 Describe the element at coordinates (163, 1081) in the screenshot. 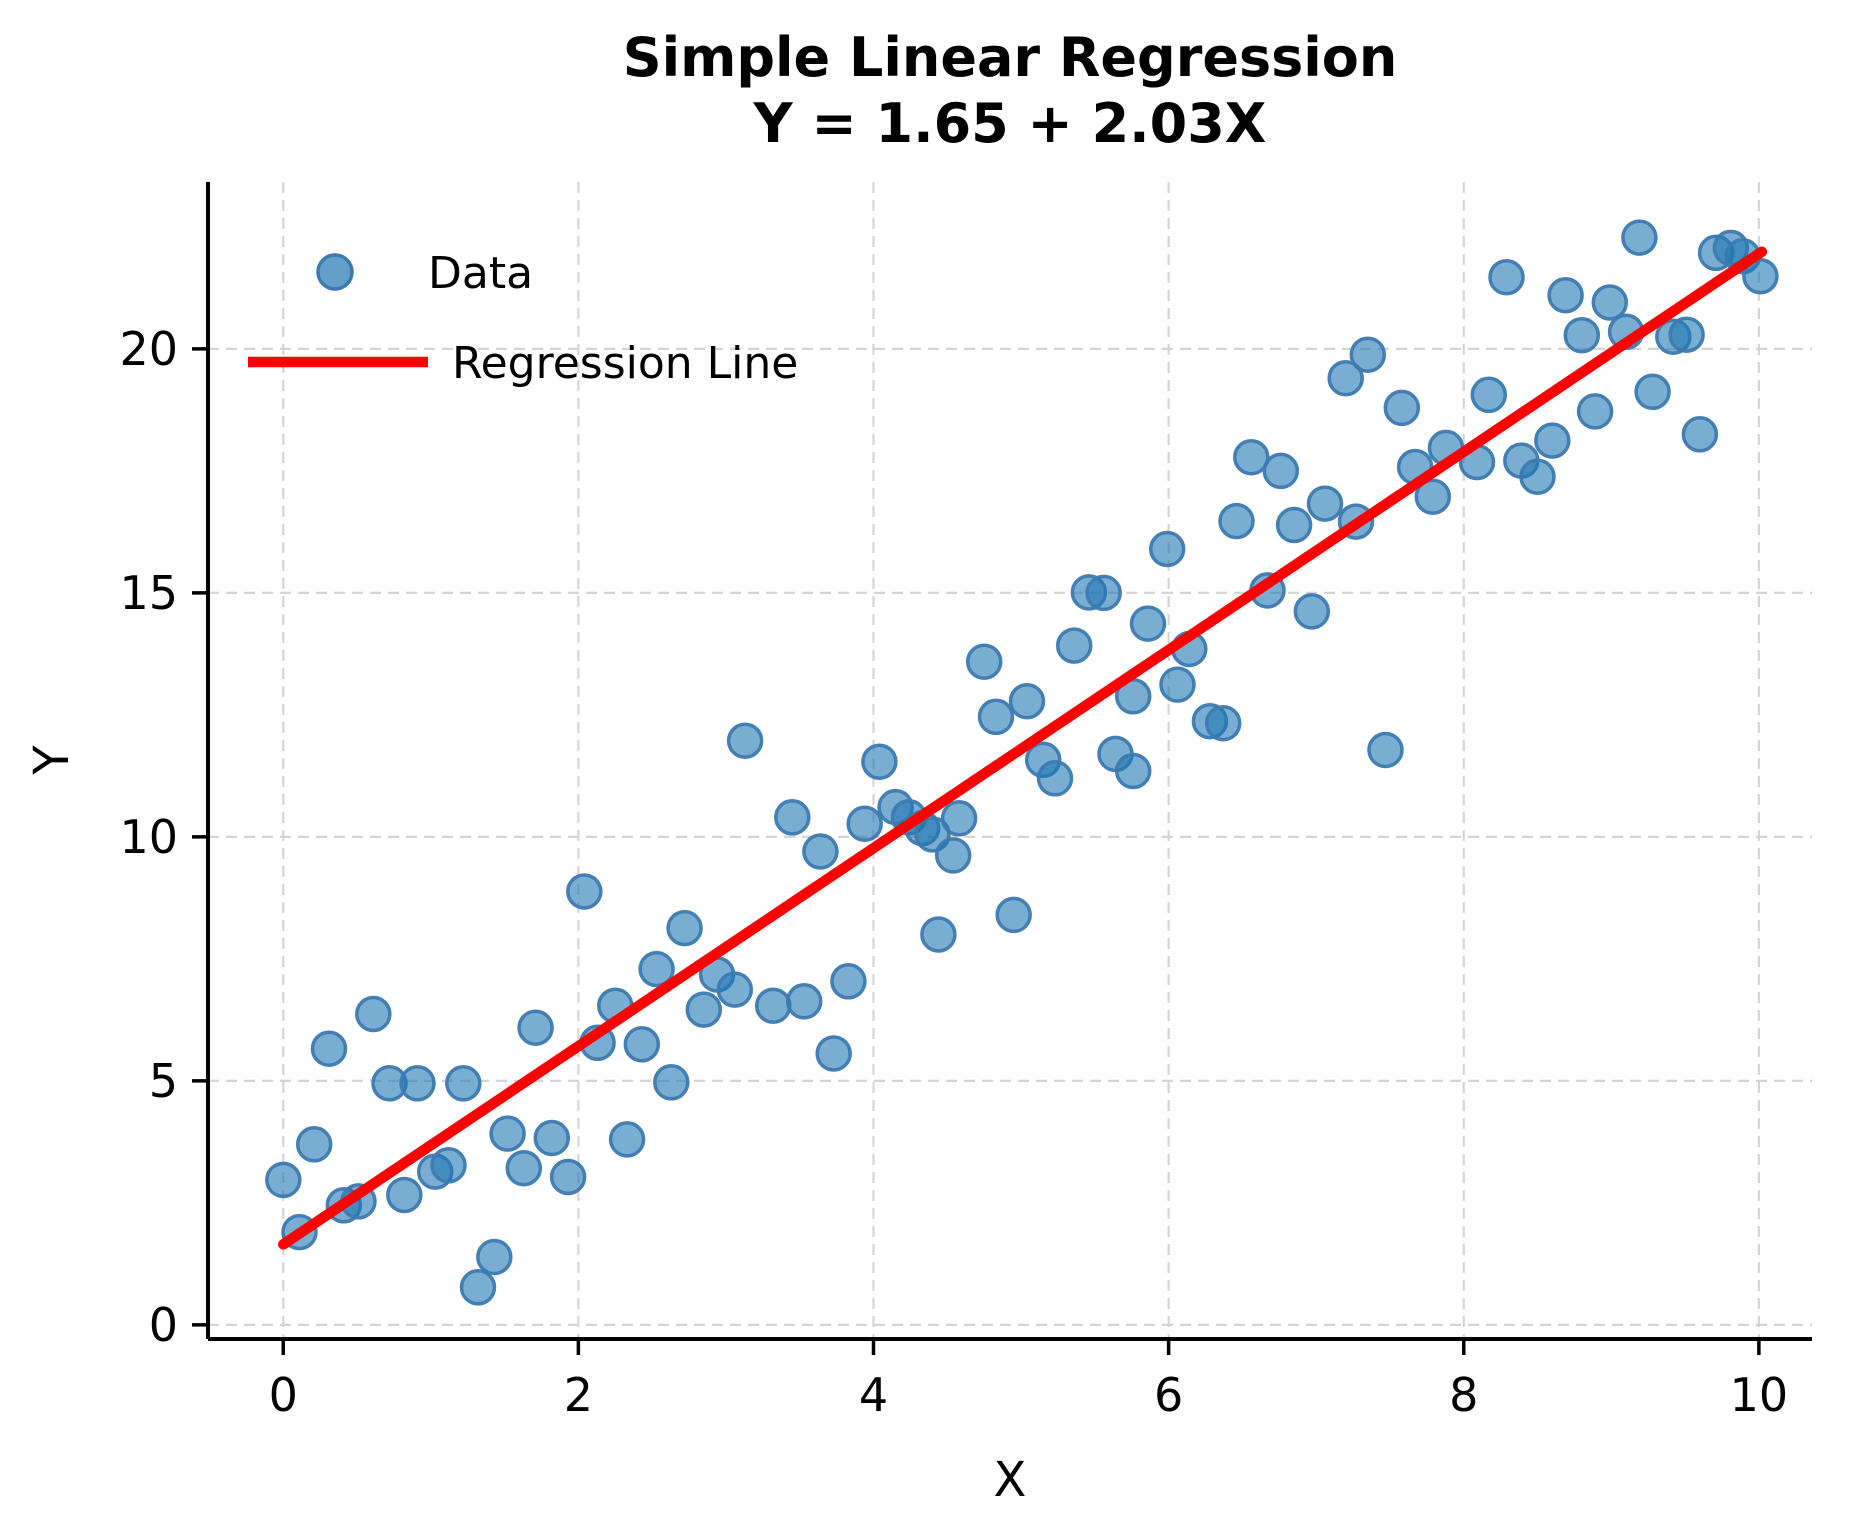

I see `y-tick-label: 5` at that location.